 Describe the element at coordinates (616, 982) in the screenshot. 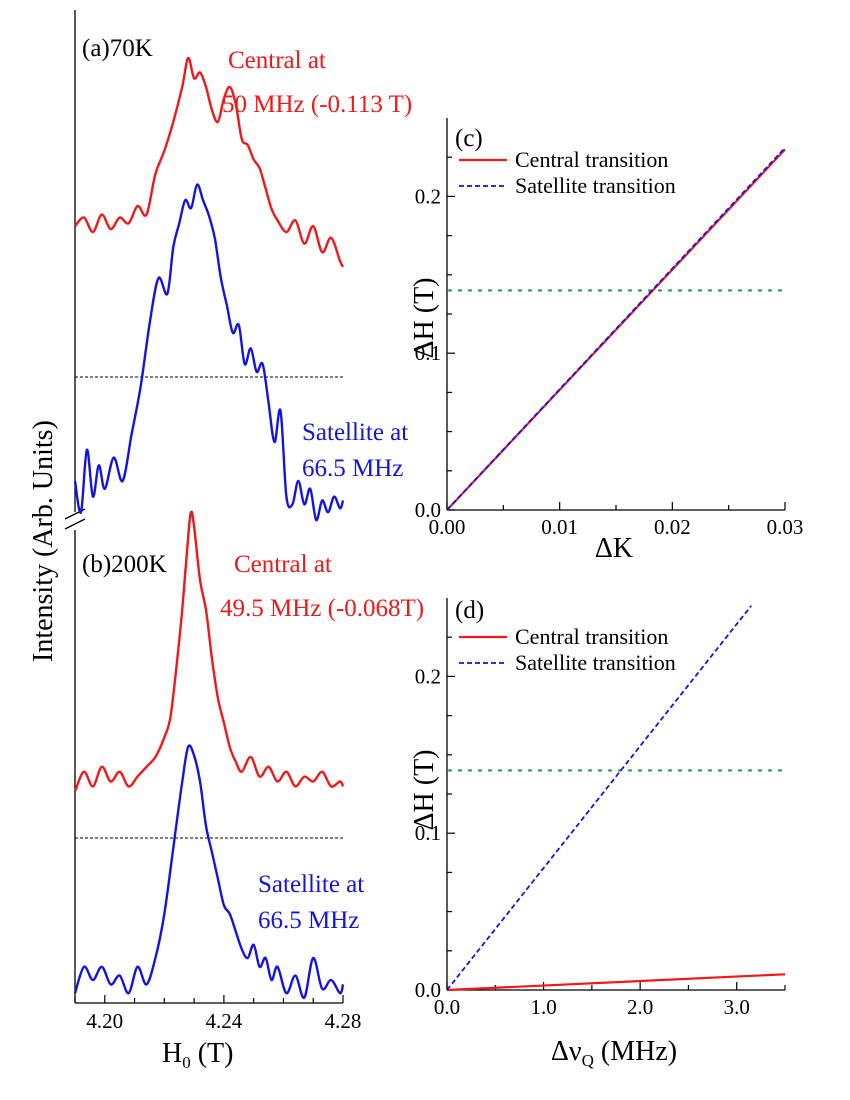

I see `central-transition-line` at that location.